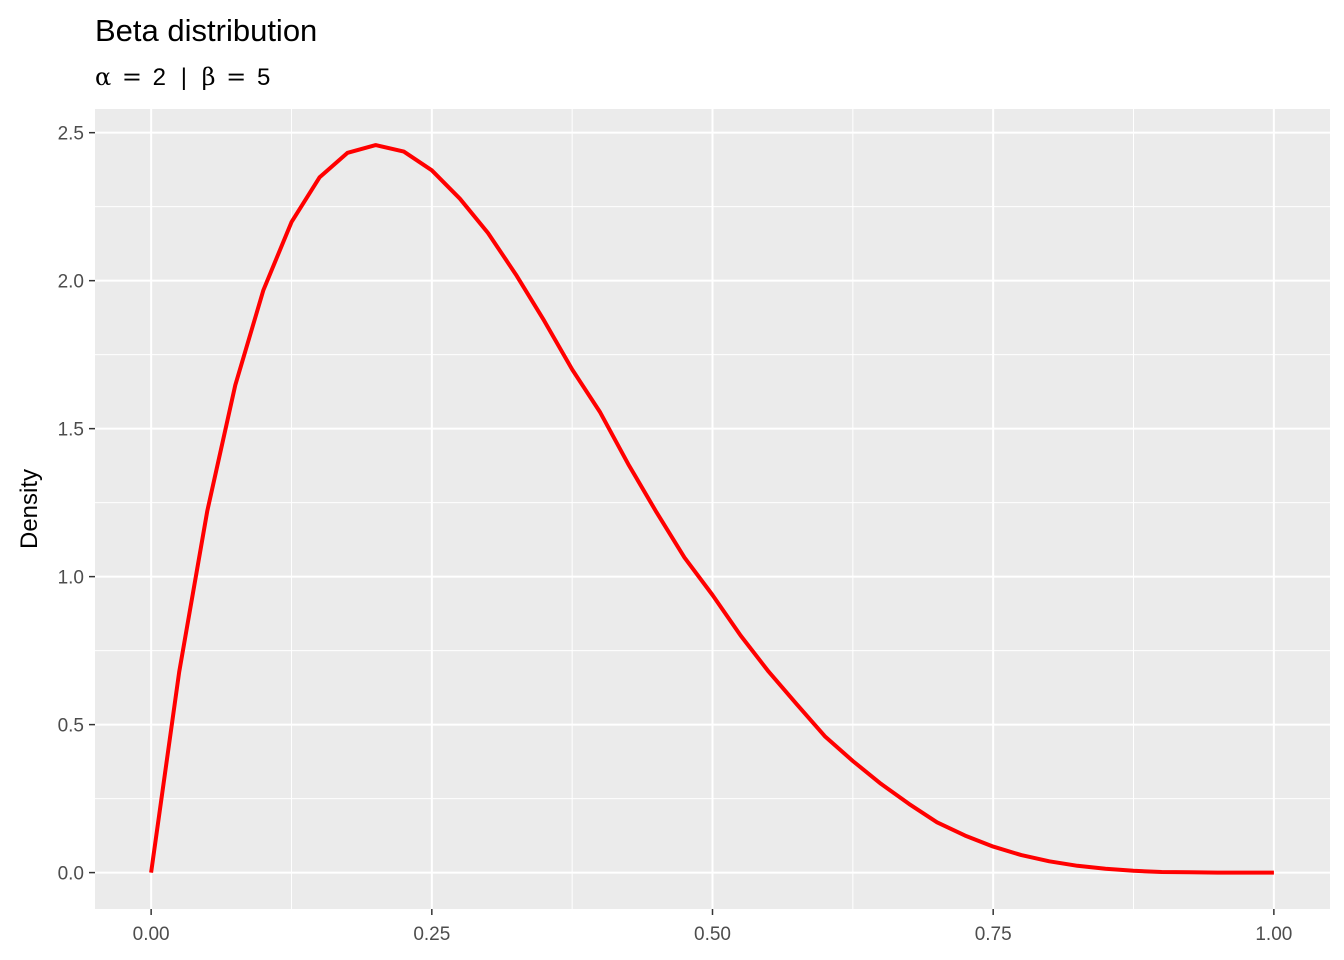 This screenshot has height=960, width=1344. I want to click on beta-equals: =, so click(236, 77).